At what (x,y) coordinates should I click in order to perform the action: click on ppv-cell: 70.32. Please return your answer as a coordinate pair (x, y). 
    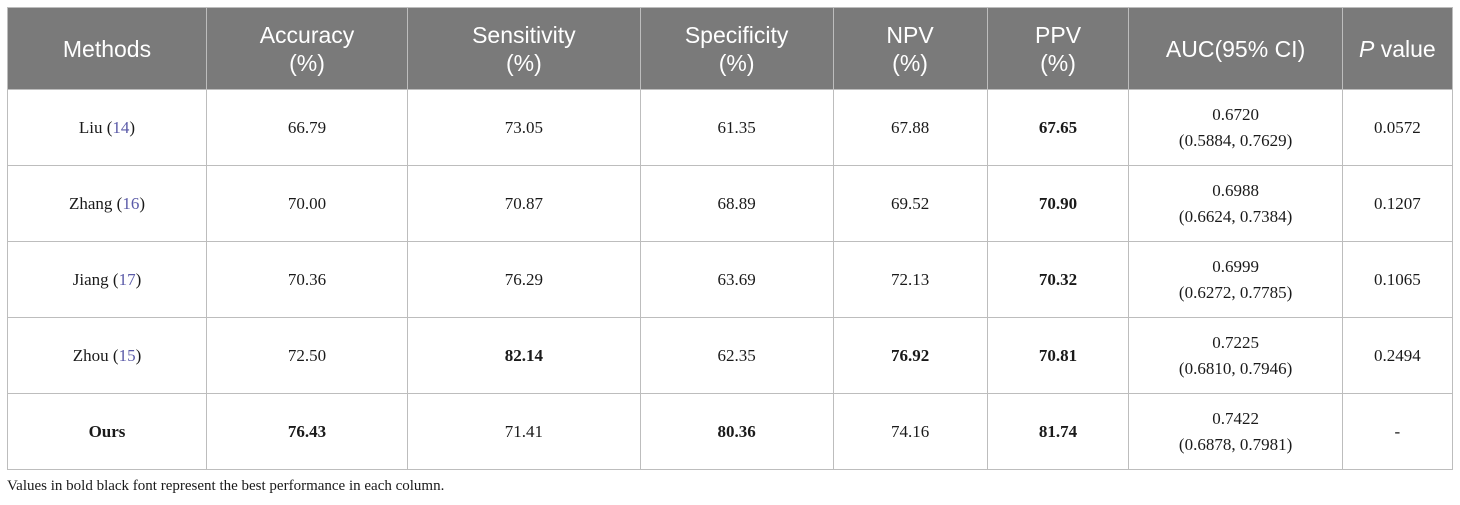
    Looking at the image, I should click on (1058, 279).